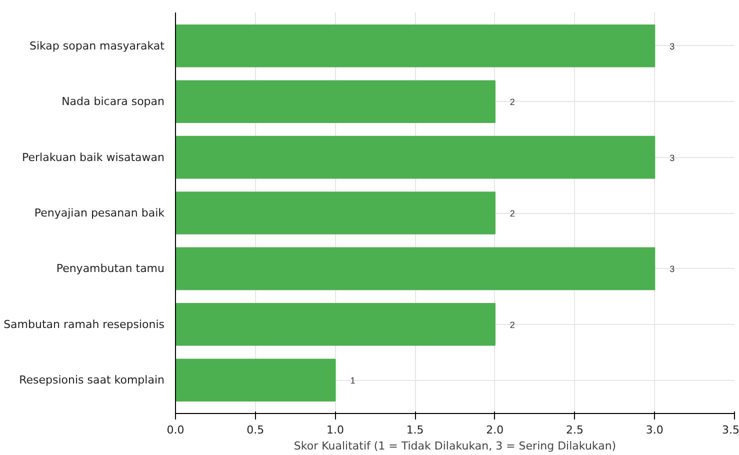  I want to click on x-tick-label: 1.0, so click(335, 430).